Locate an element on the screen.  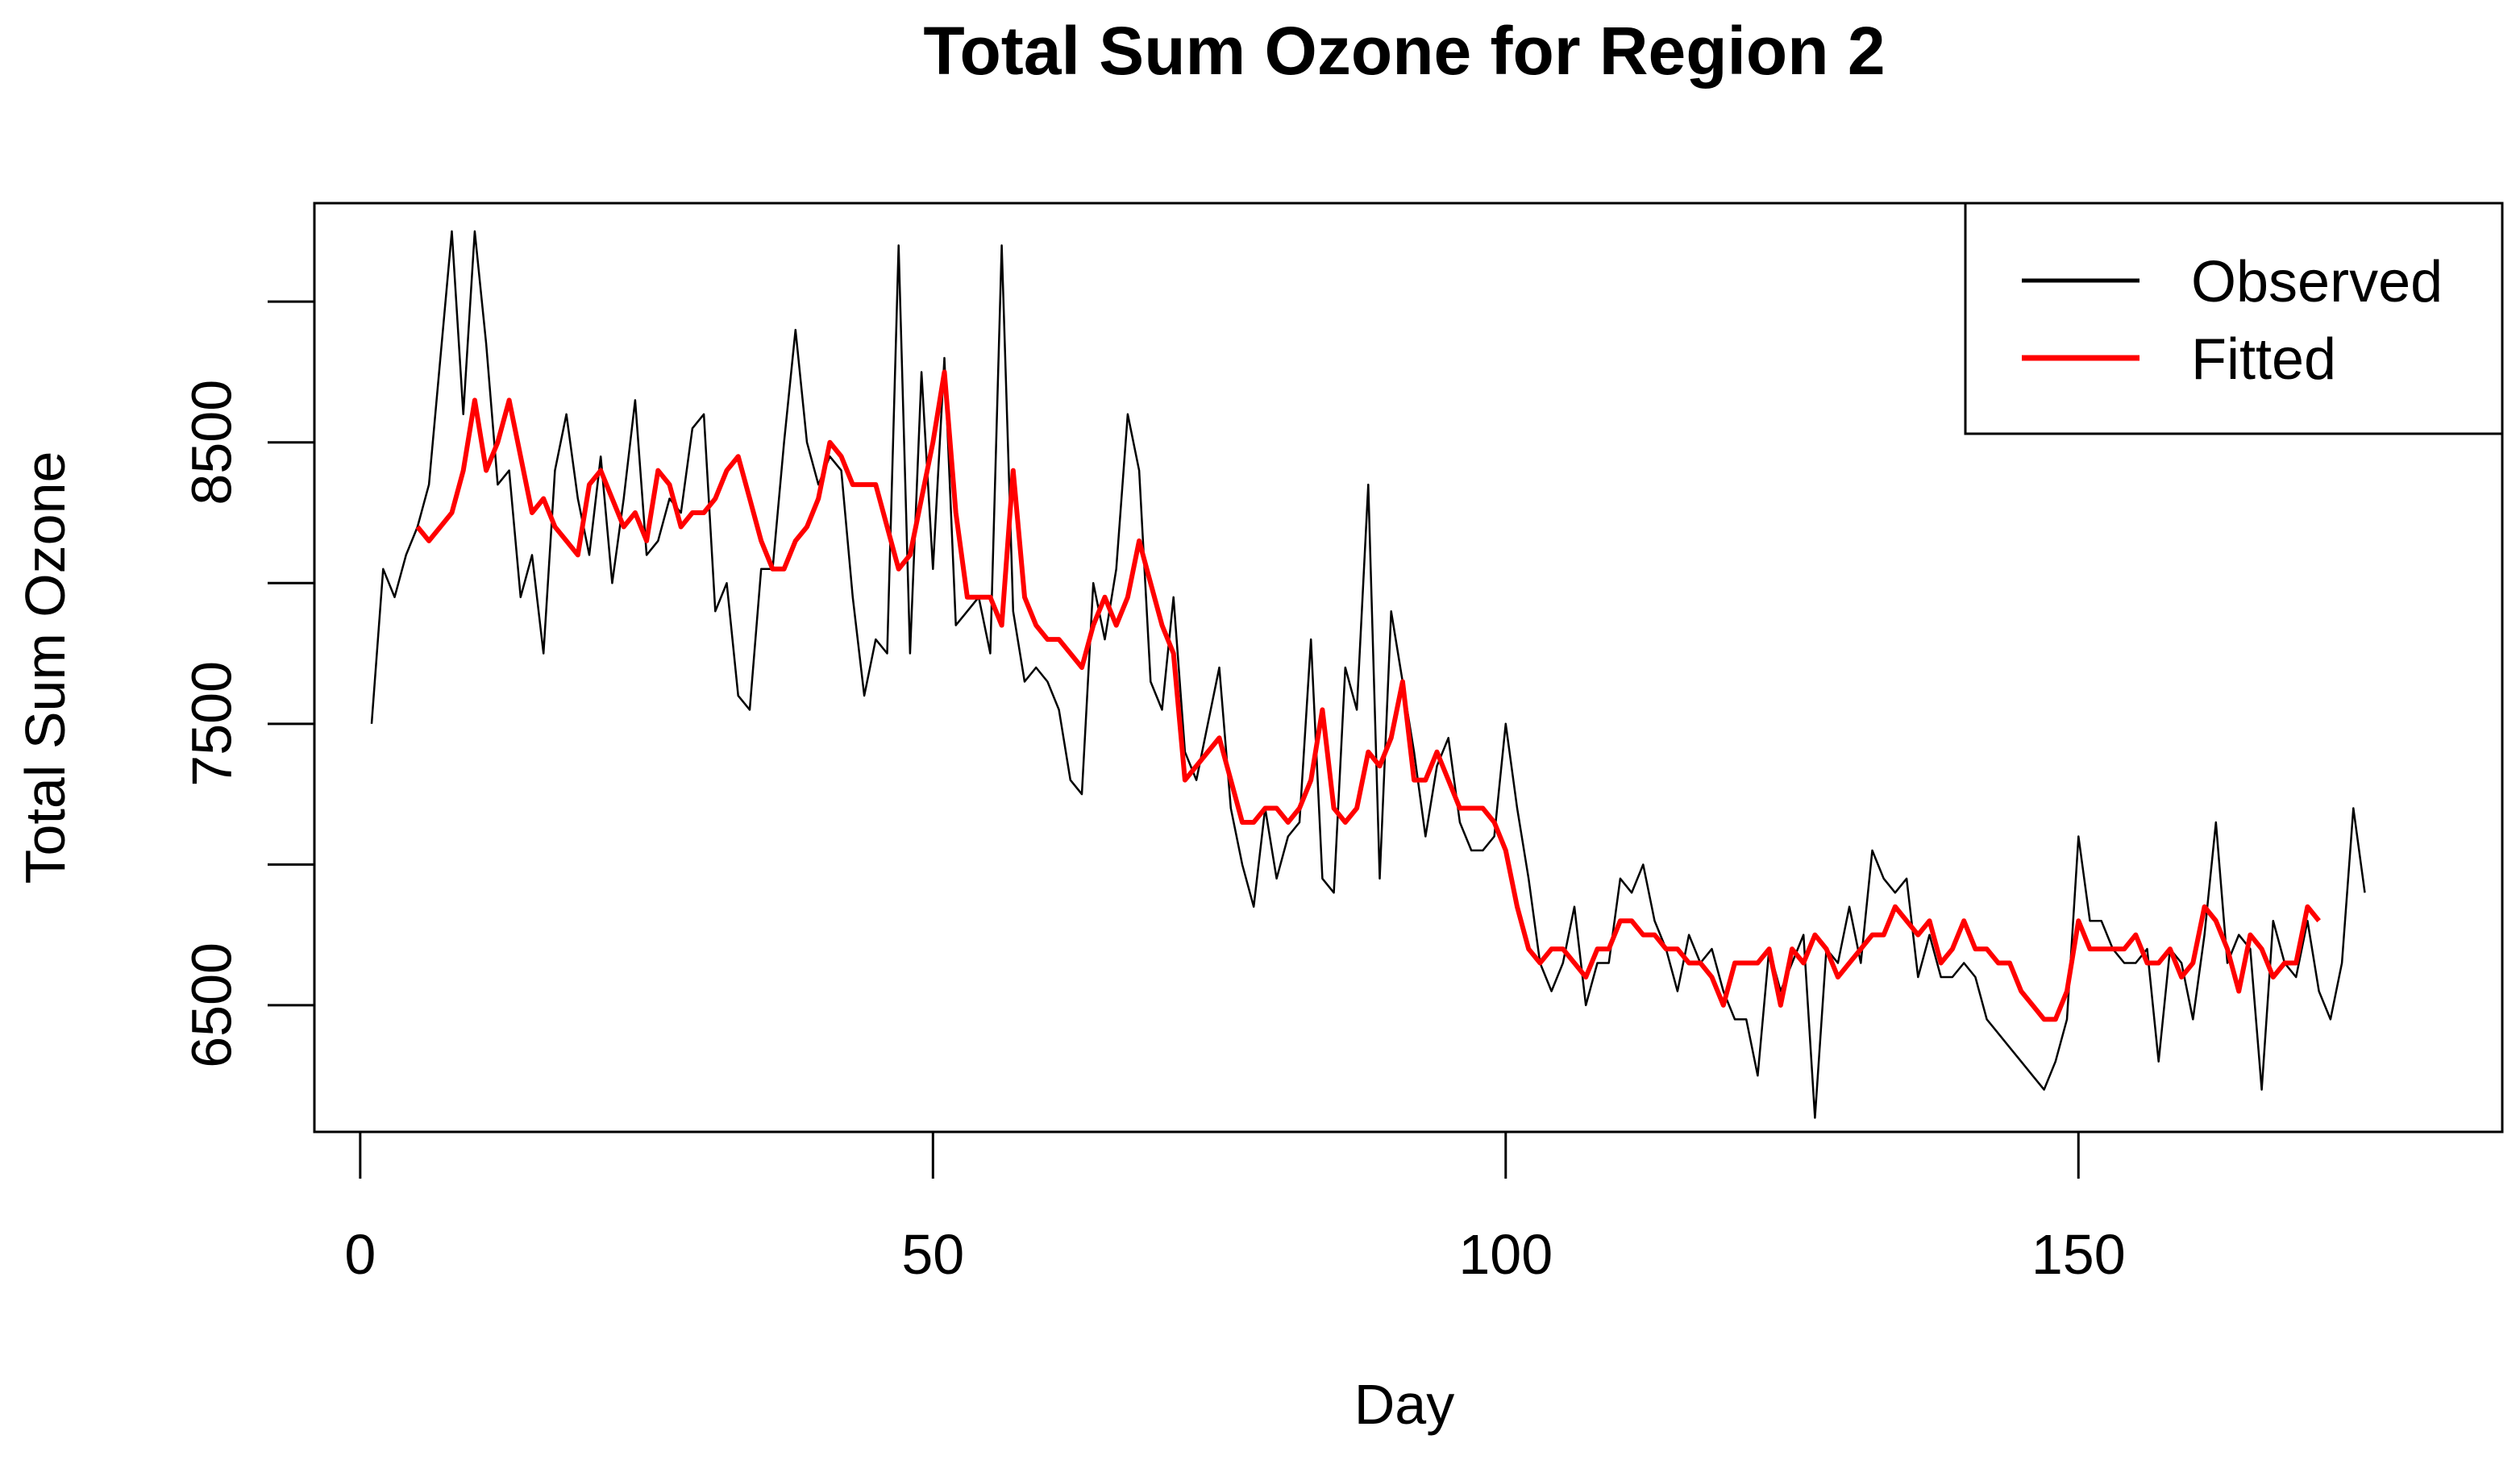
x-tick-label: 100 is located at coordinates (1505, 1255).